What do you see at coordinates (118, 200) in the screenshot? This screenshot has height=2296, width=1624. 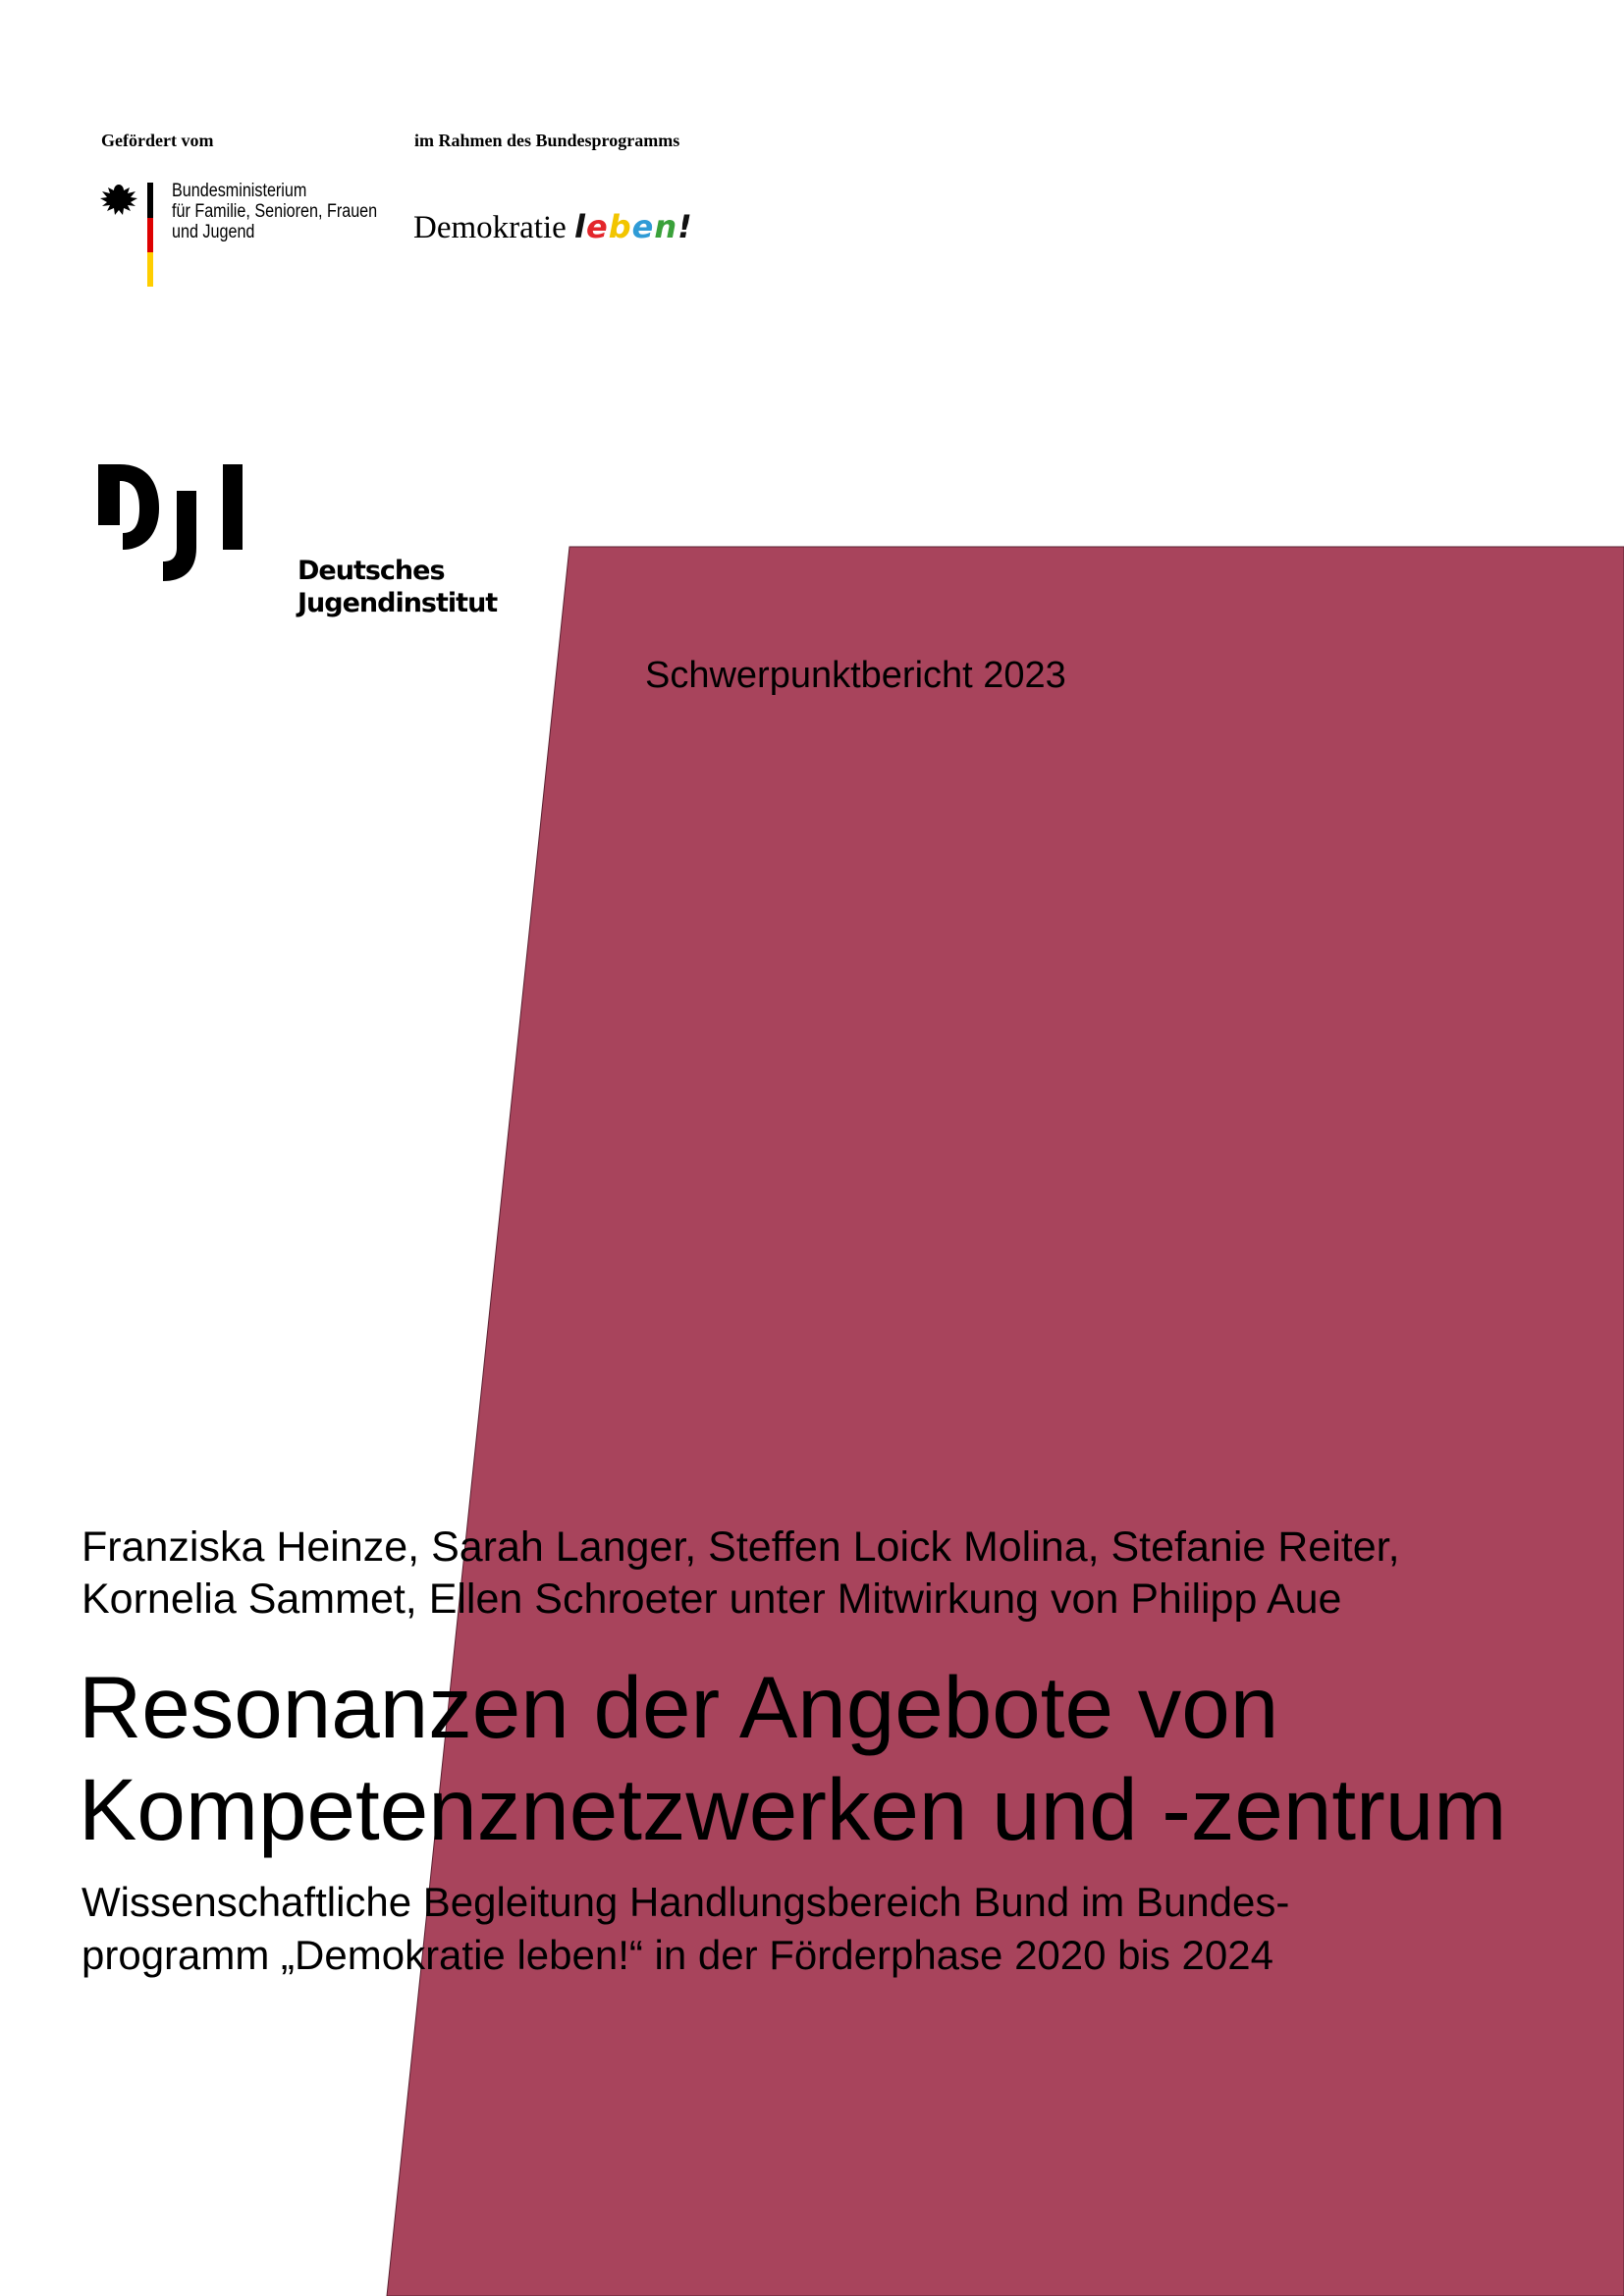 I see `federal-eagle-icon` at bounding box center [118, 200].